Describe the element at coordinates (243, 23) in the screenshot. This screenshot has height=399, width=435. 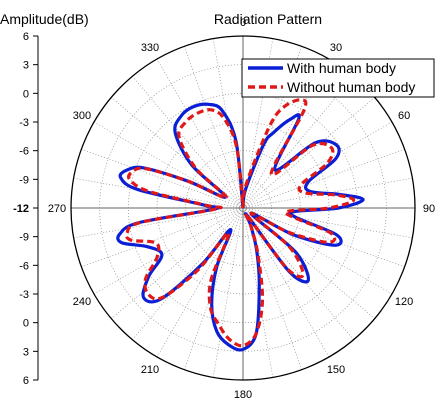
I see `angle-label: 0` at that location.